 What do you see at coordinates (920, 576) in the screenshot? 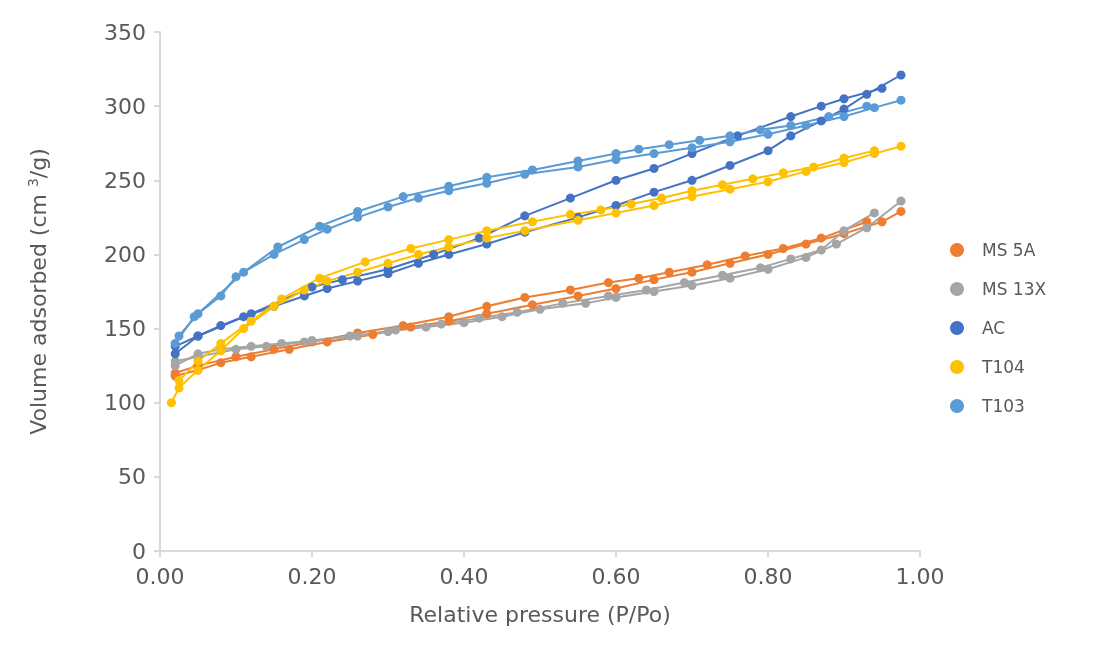
I see `x-tick-label: 1.00` at bounding box center [920, 576].